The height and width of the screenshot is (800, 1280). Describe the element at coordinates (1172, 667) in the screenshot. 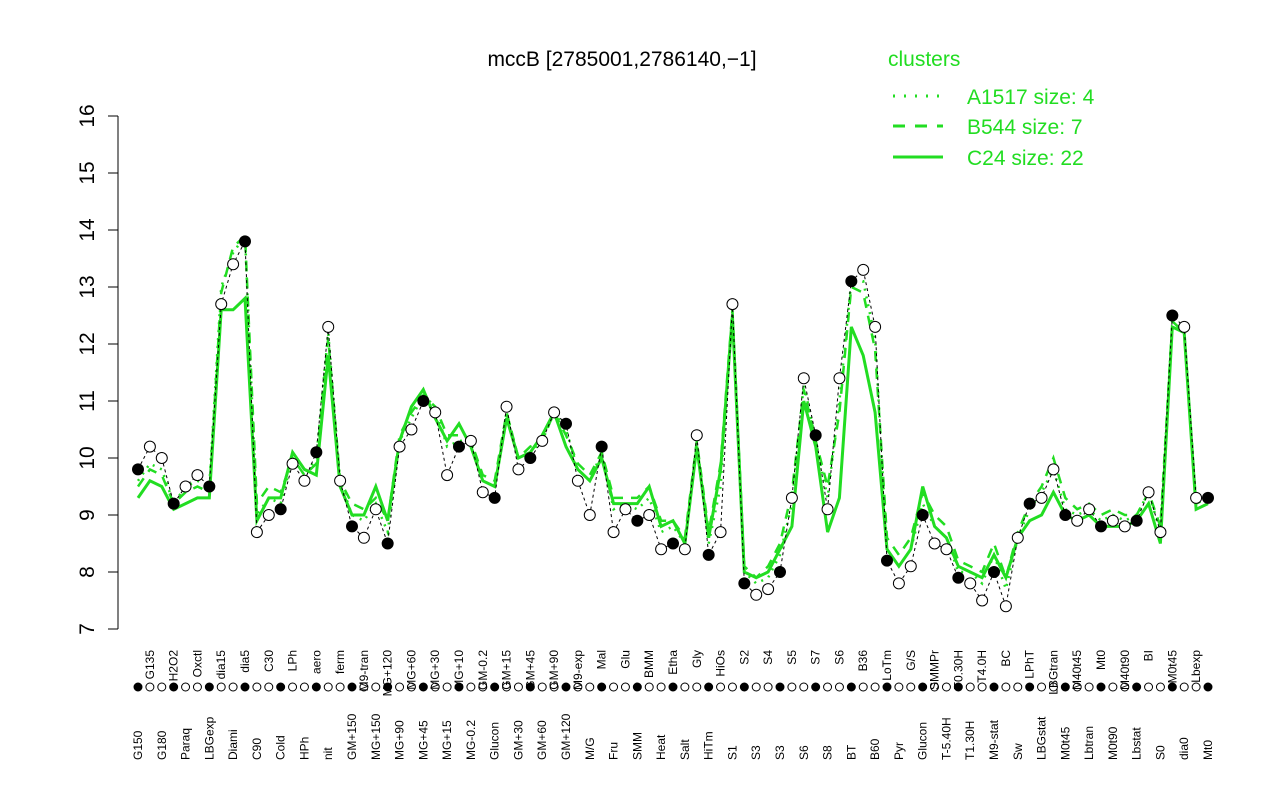

I see `x-tick-label: M0t45` at that location.